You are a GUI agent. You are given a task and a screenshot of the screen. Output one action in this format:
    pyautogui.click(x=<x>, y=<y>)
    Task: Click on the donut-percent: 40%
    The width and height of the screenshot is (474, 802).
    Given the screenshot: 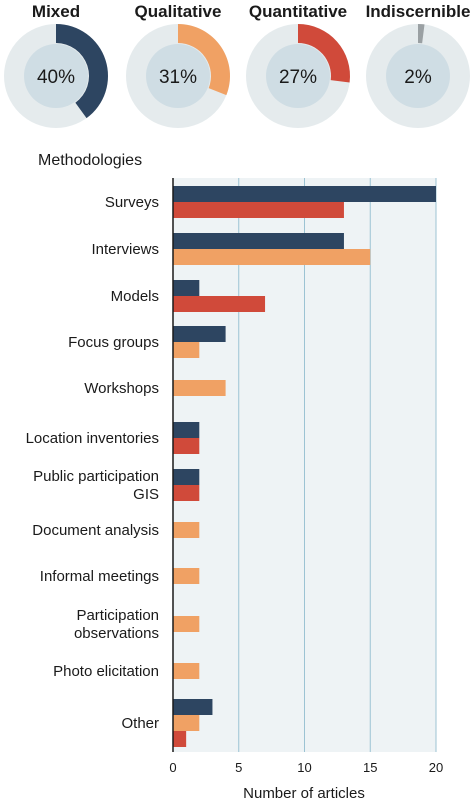 What is the action you would take?
    pyautogui.click(x=56, y=77)
    